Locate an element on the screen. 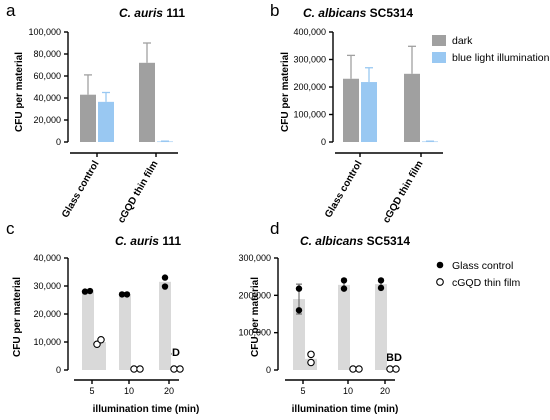 The image size is (550, 420). panel-a-ylabel: CFU per material is located at coordinates (19, 92).